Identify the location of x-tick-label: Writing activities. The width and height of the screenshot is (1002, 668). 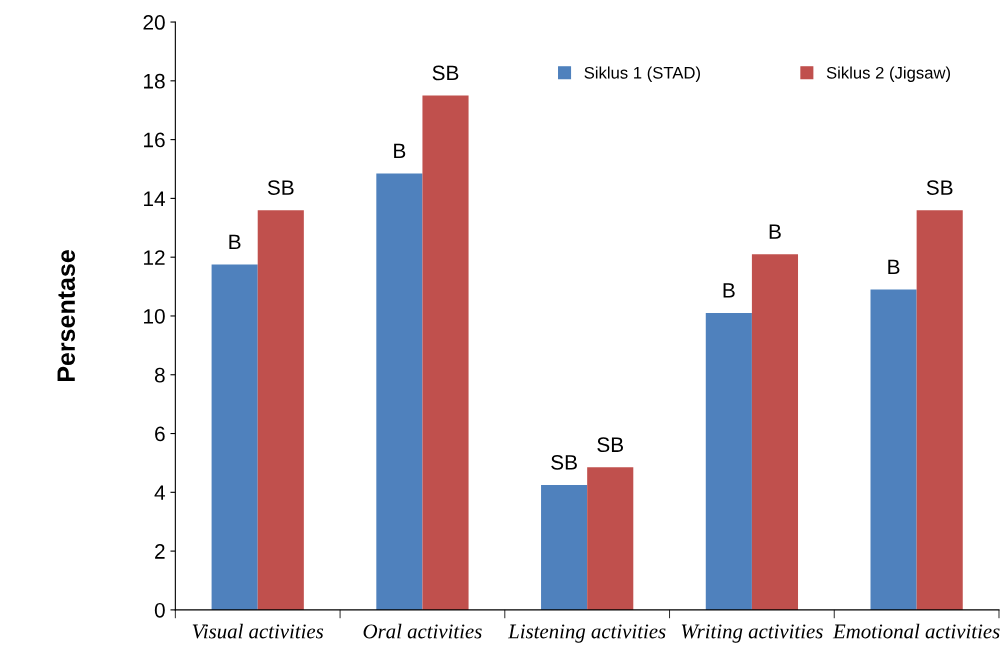
(752, 633).